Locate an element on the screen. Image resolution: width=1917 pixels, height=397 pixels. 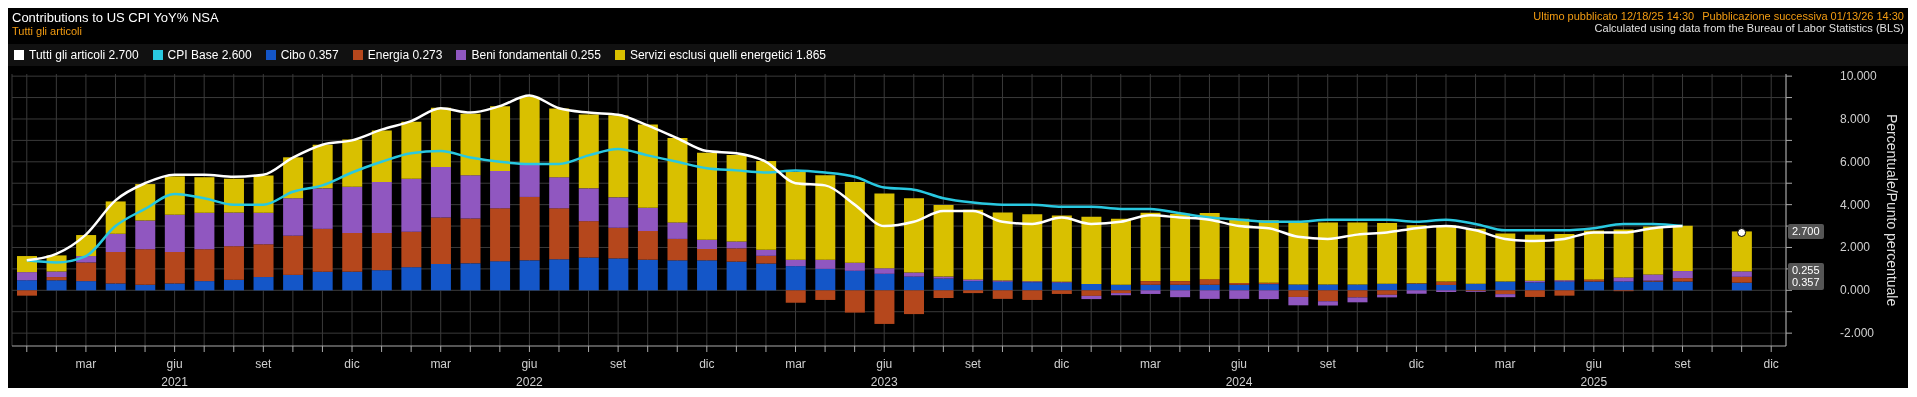
x-tick-label: giu 2022 is located at coordinates (530, 373).